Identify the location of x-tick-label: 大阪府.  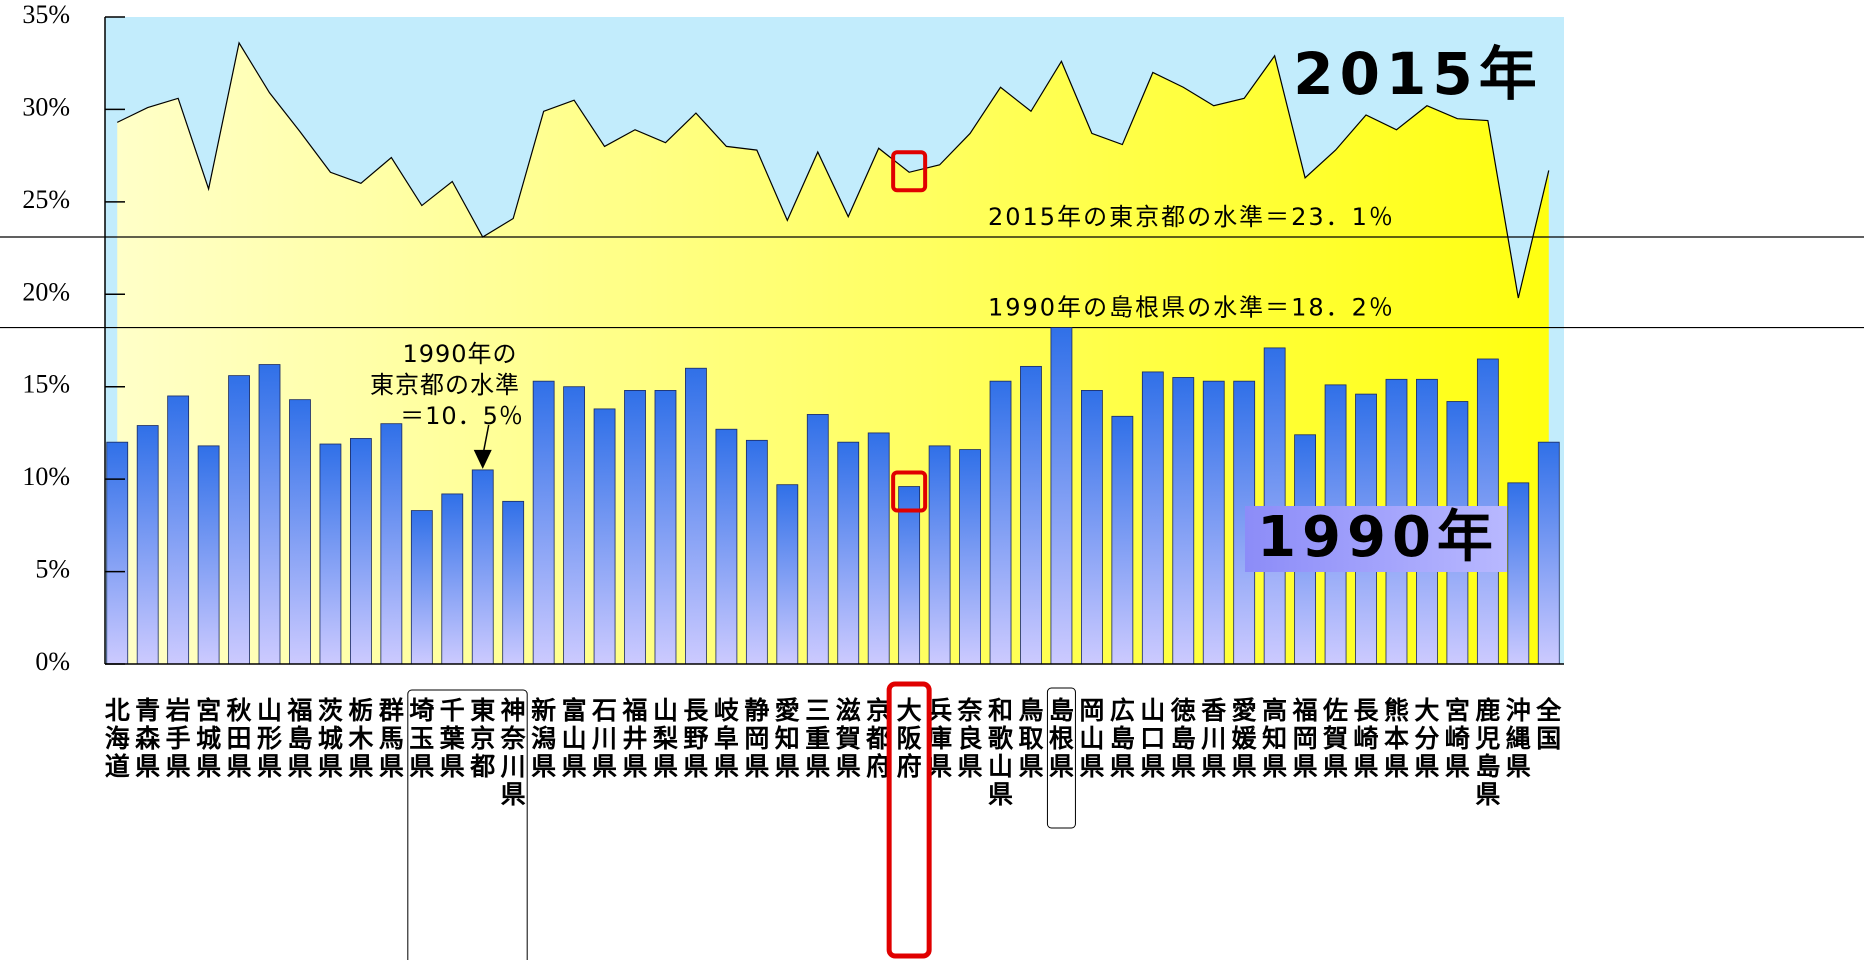
(909, 738).